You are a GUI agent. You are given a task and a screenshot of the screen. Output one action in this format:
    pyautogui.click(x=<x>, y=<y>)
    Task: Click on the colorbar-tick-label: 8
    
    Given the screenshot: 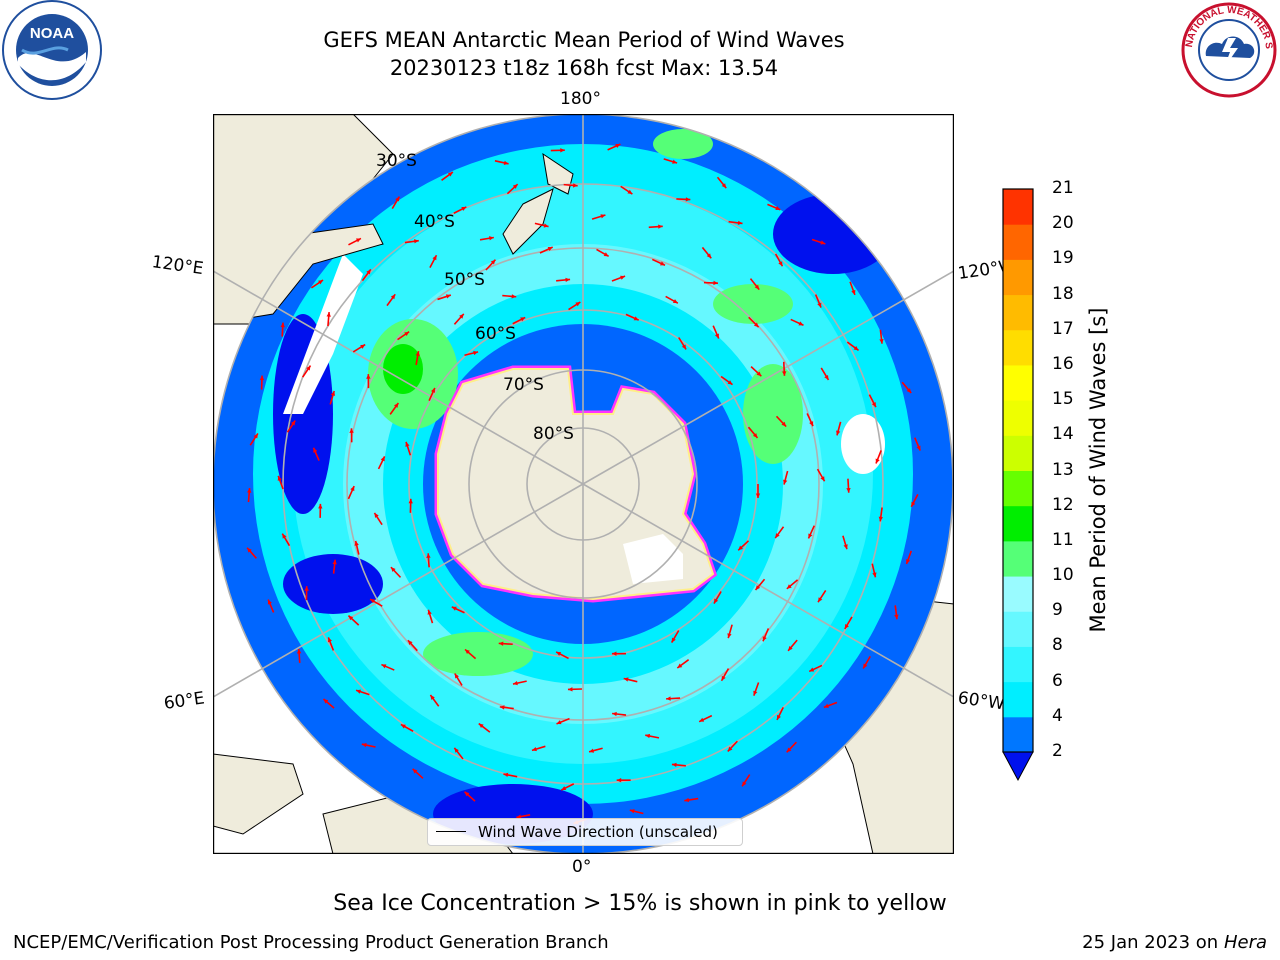 What is the action you would take?
    pyautogui.click(x=1057, y=645)
    